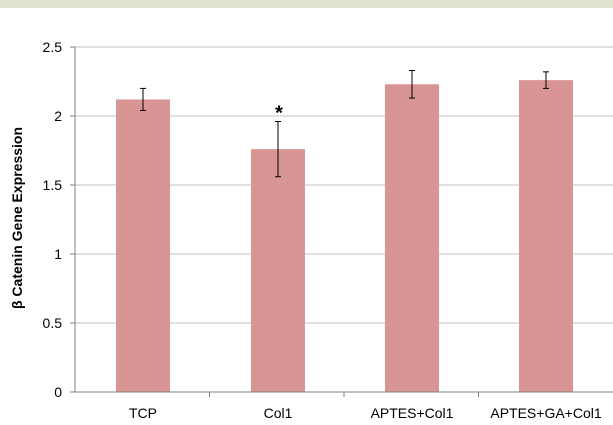  Describe the element at coordinates (58, 254) in the screenshot. I see `y-tick-label: 1` at that location.